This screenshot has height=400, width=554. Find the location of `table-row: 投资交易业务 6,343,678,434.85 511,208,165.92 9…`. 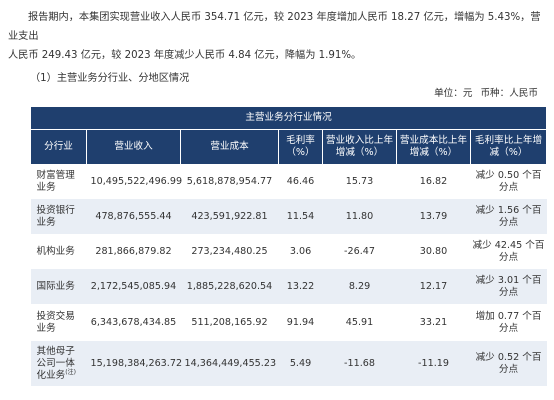

table-row: 投资交易业务 6,343,678,434.85 511,208,165.92 9… is located at coordinates (288, 322).